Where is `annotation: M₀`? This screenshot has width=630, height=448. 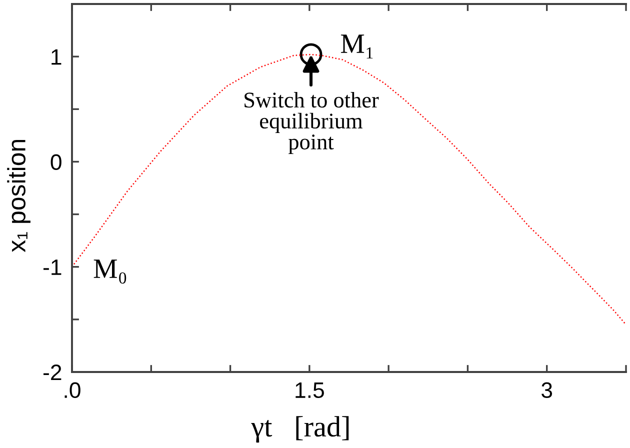
annotation: M₀ is located at coordinates (110, 272).